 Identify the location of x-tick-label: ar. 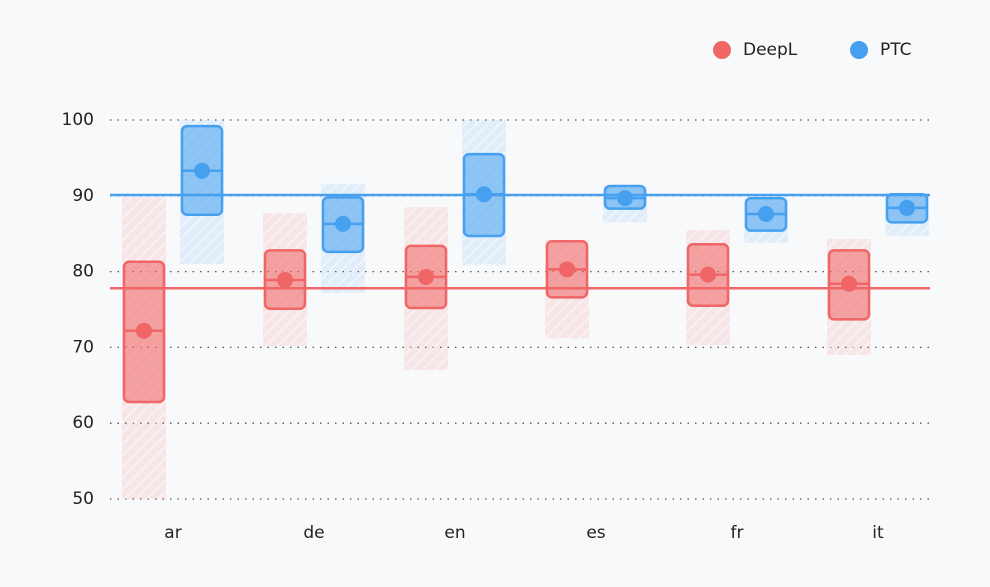
(172, 533).